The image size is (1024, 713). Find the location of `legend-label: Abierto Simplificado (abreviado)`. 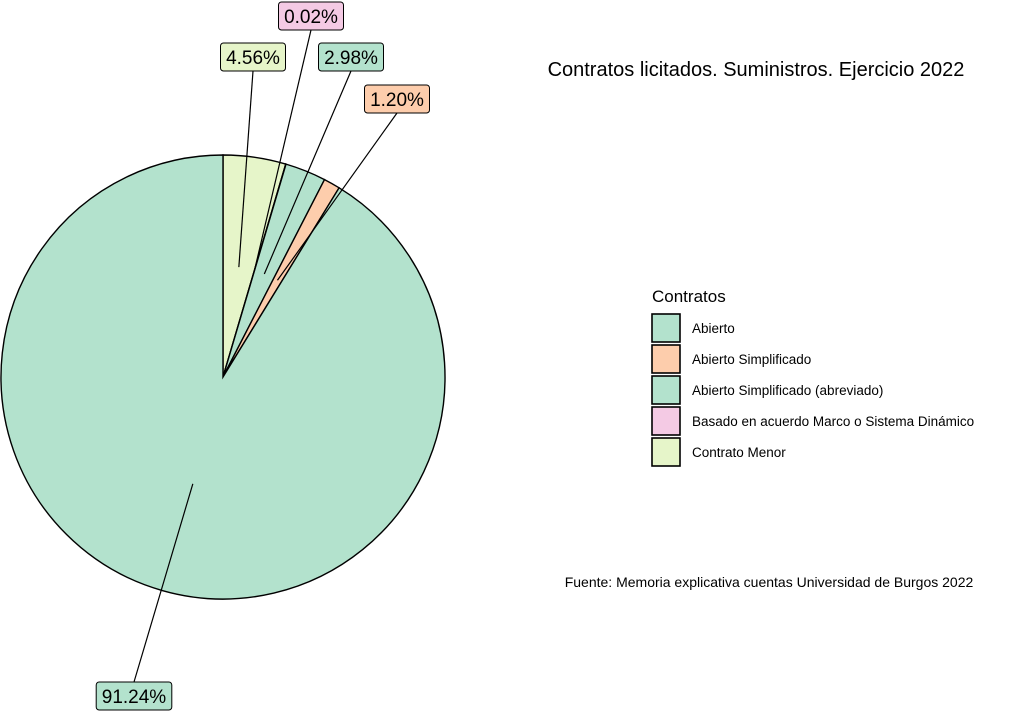

legend-label: Abierto Simplificado (abreviado) is located at coordinates (787, 390).